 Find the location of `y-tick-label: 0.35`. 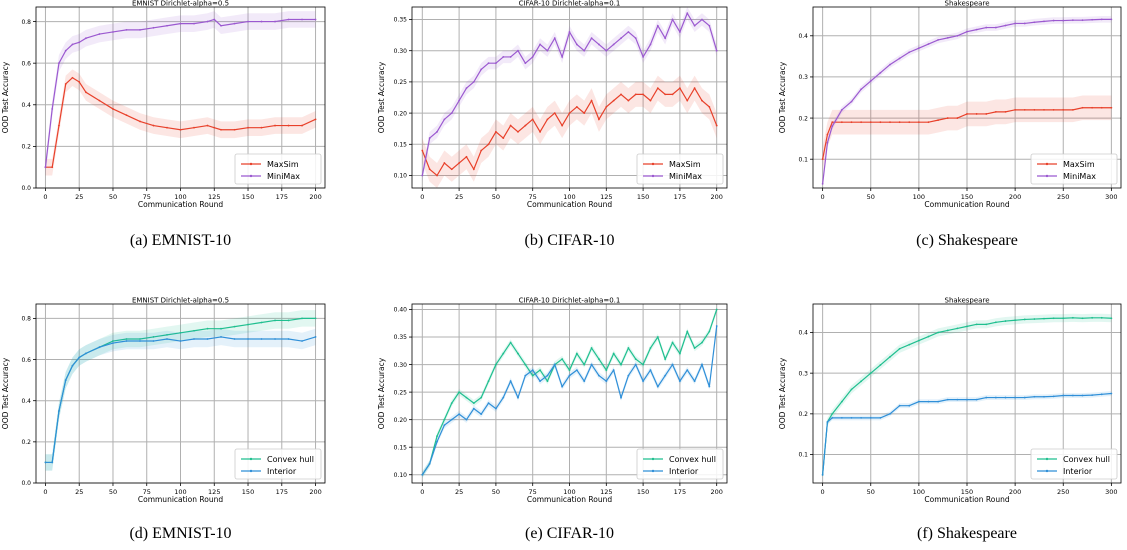

y-tick-label: 0.35 is located at coordinates (401, 20).